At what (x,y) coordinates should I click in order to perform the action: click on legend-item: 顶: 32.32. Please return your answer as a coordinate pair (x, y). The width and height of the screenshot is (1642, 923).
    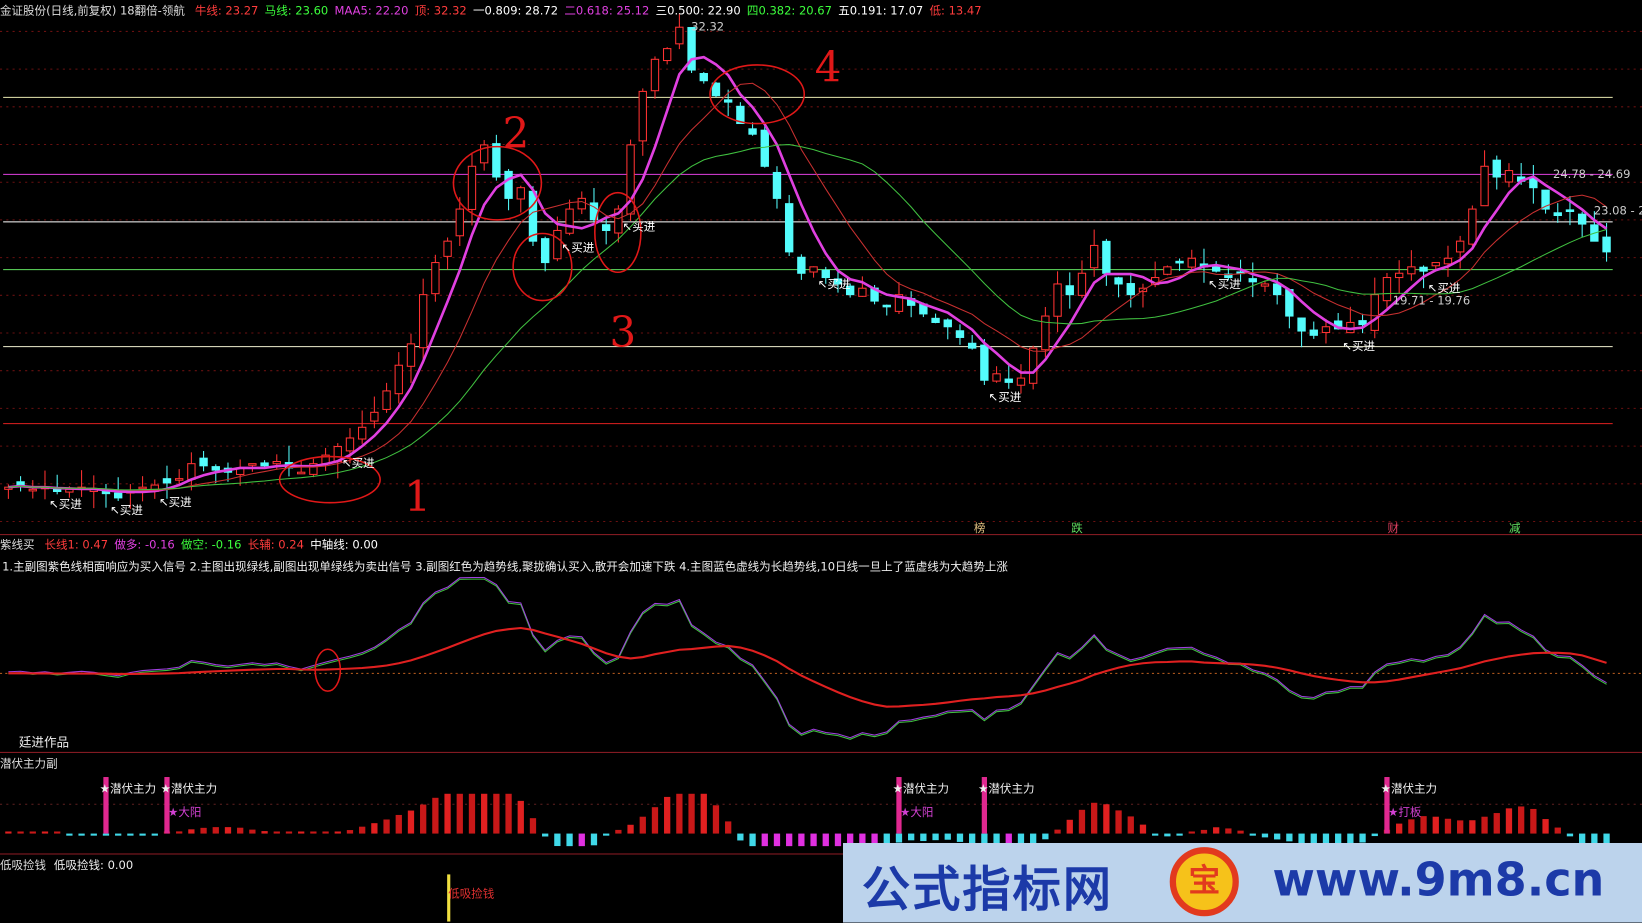
    Looking at the image, I should click on (440, 11).